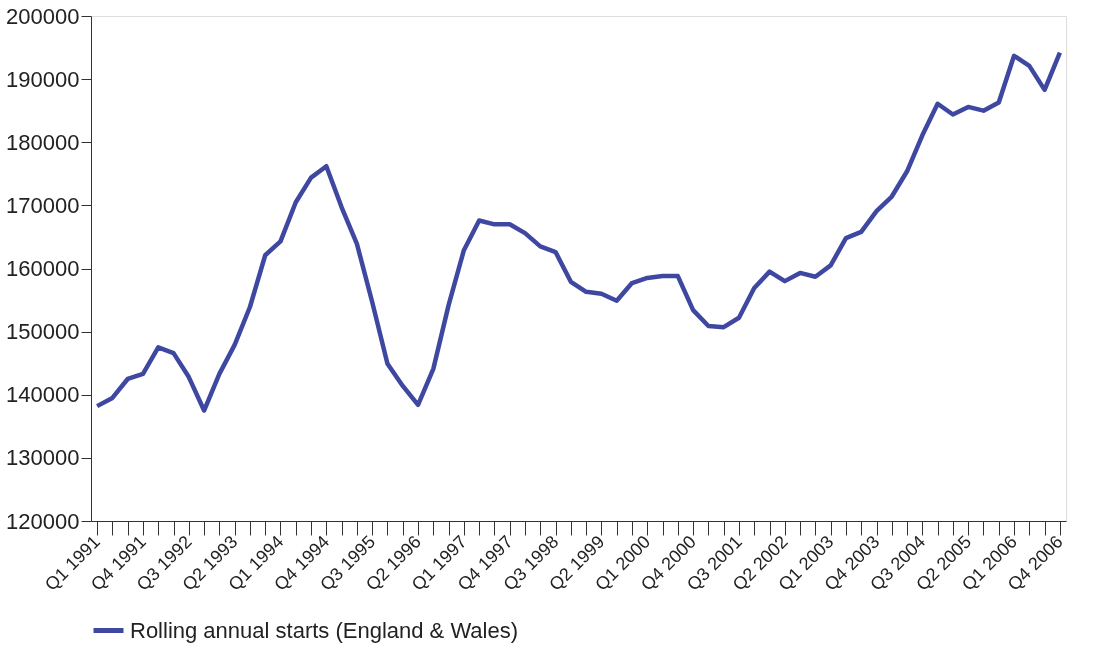 Image resolution: width=1102 pixels, height=669 pixels. I want to click on y-tick-label: 120000, so click(43, 521).